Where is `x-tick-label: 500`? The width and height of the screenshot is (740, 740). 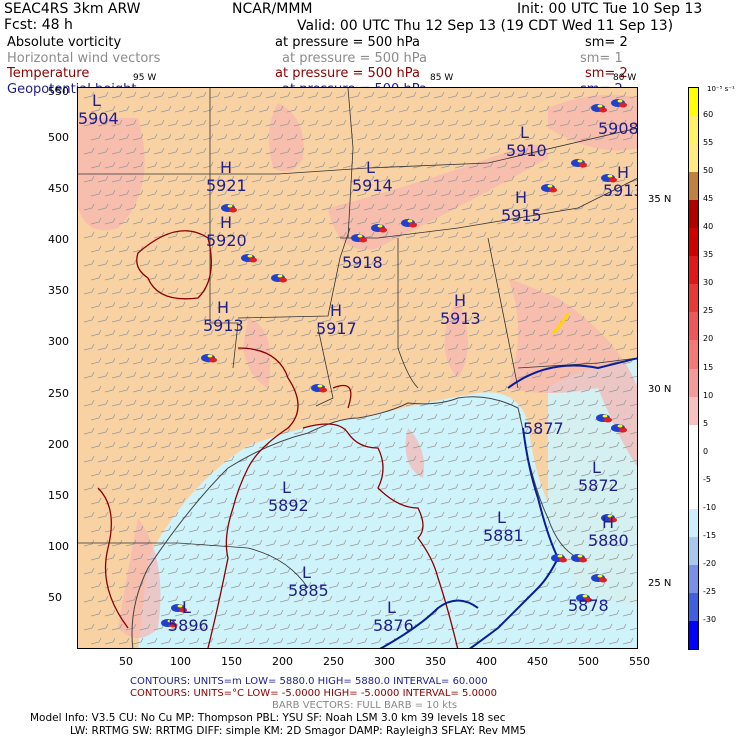 x-tick-label: 500 is located at coordinates (588, 661).